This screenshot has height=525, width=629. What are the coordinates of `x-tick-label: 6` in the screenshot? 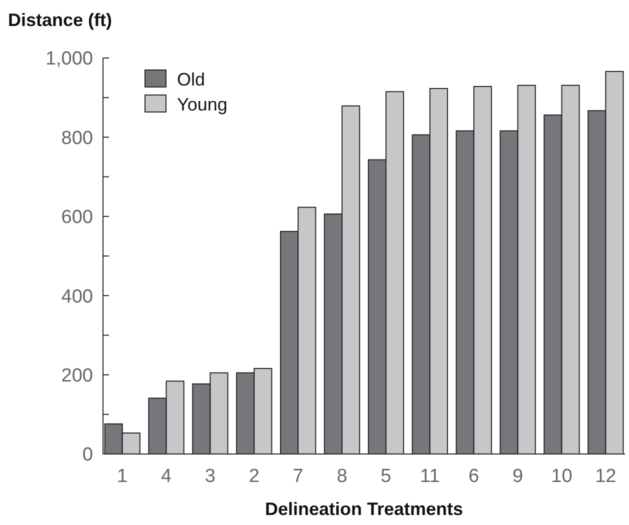 It's located at (474, 476).